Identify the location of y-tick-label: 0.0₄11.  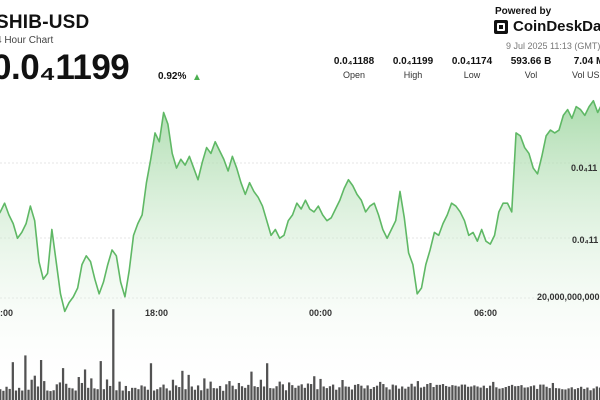
(585, 240).